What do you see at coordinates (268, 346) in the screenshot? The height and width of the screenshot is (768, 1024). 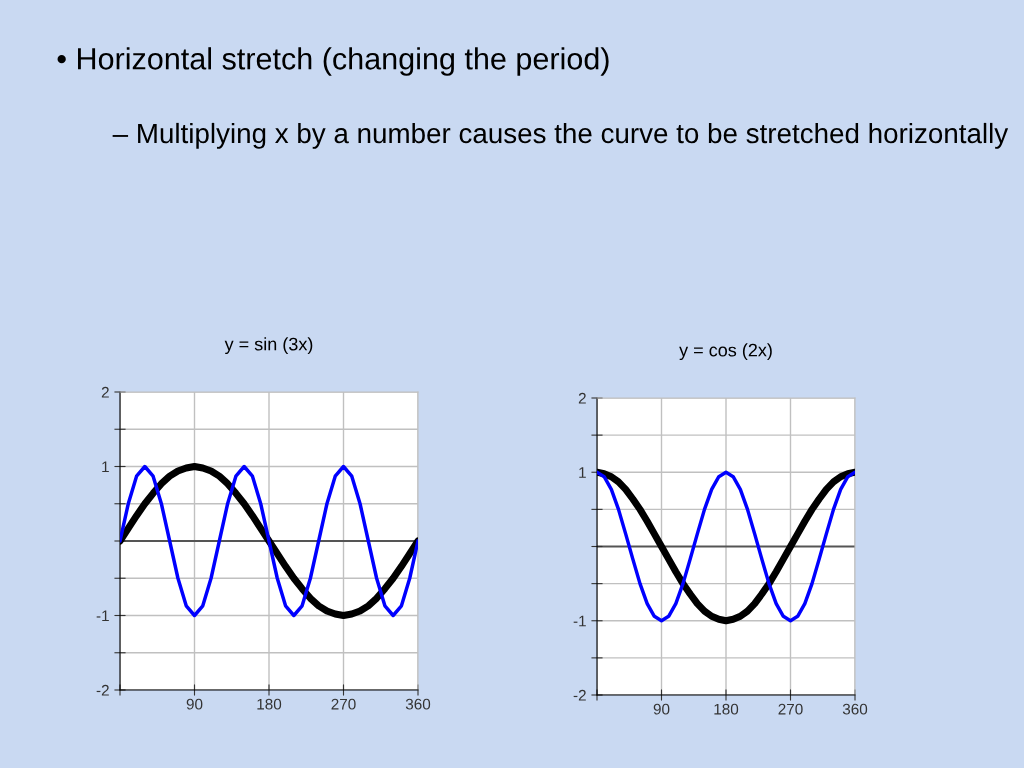 I see `chart-title: y = sin (3x)` at bounding box center [268, 346].